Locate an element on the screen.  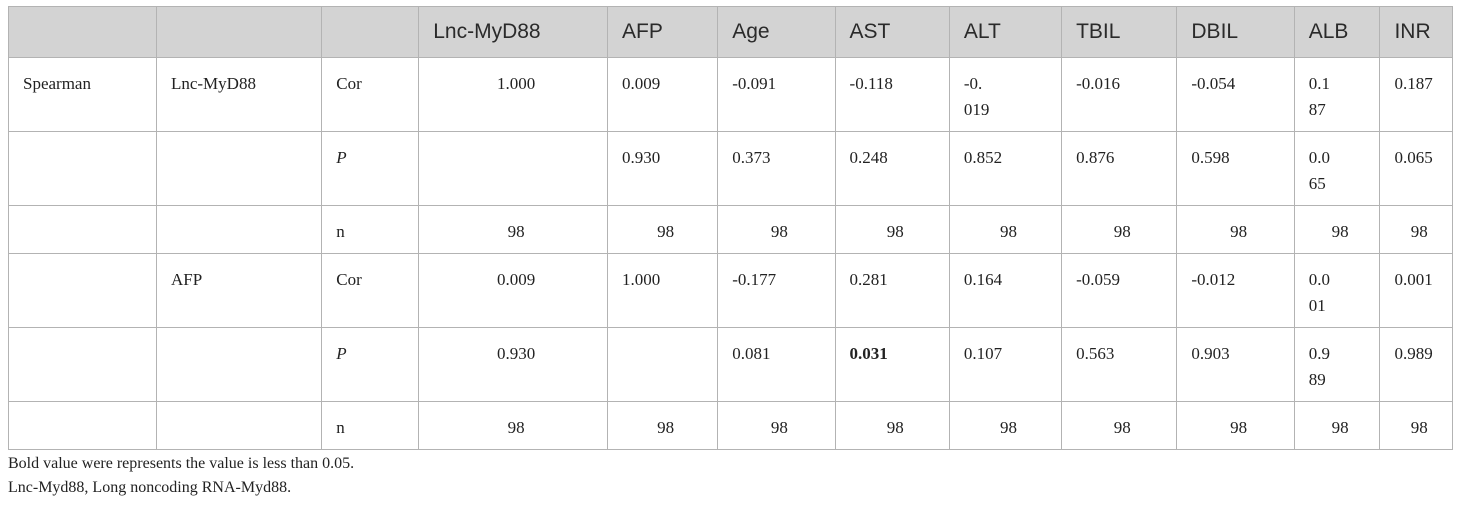
header-age: Age is located at coordinates (776, 32).